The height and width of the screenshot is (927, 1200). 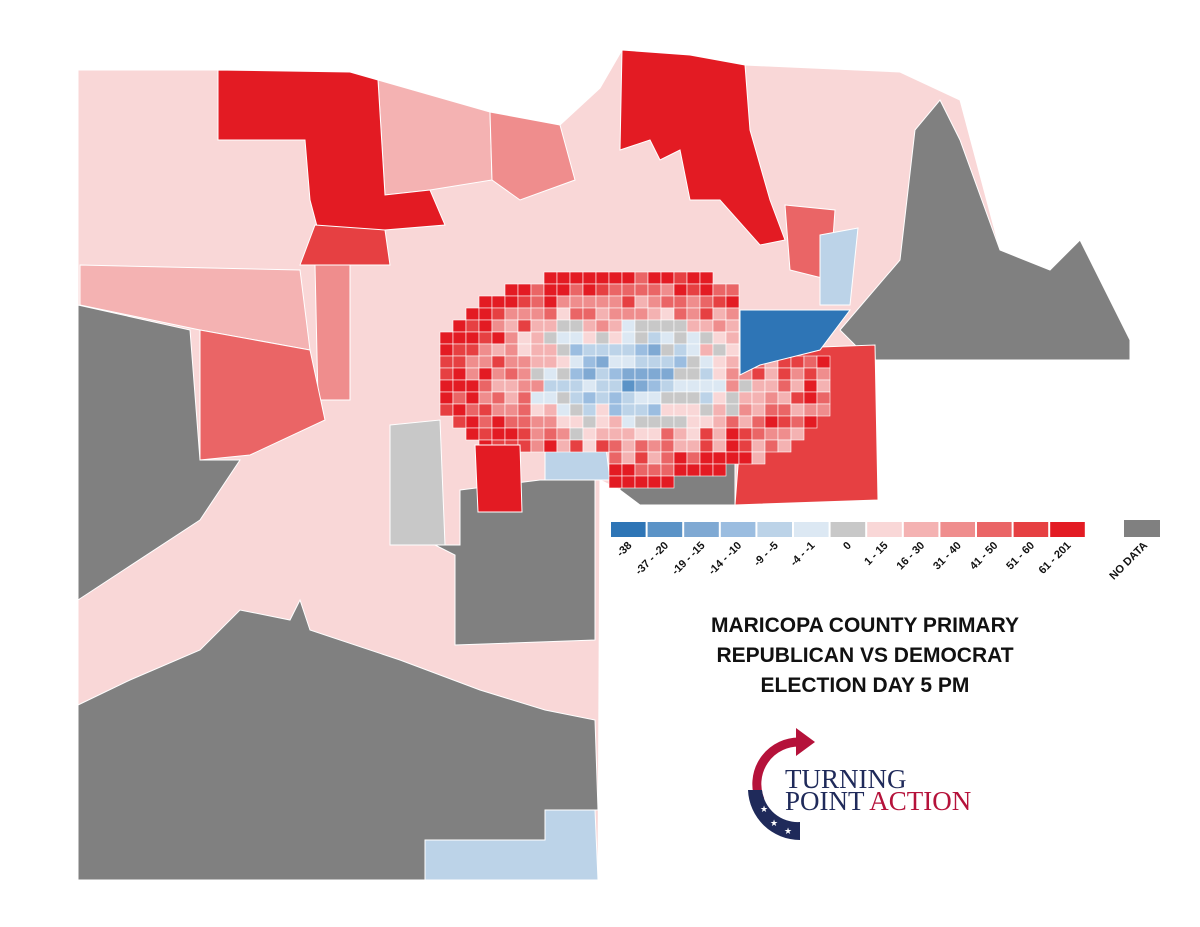 I want to click on logo-text: TURNING, so click(x=846, y=779).